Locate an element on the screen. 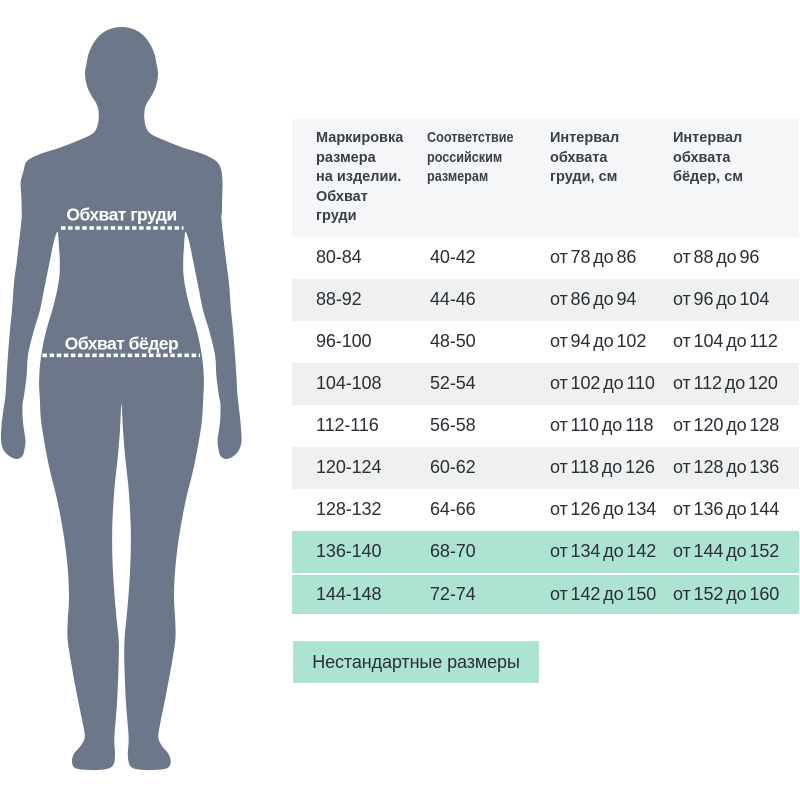 Image resolution: width=800 pixels, height=800 pixels. svg-text: Обхват груди is located at coordinates (121, 215).